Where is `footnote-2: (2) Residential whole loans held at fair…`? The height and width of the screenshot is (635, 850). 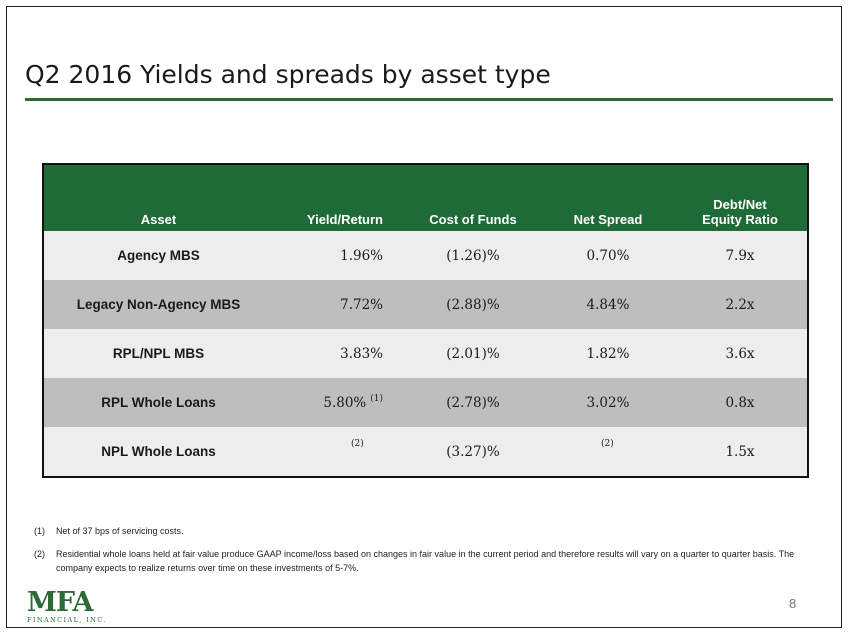
footnote-2: (2) Residential whole loans held at fair… is located at coordinates (429, 561).